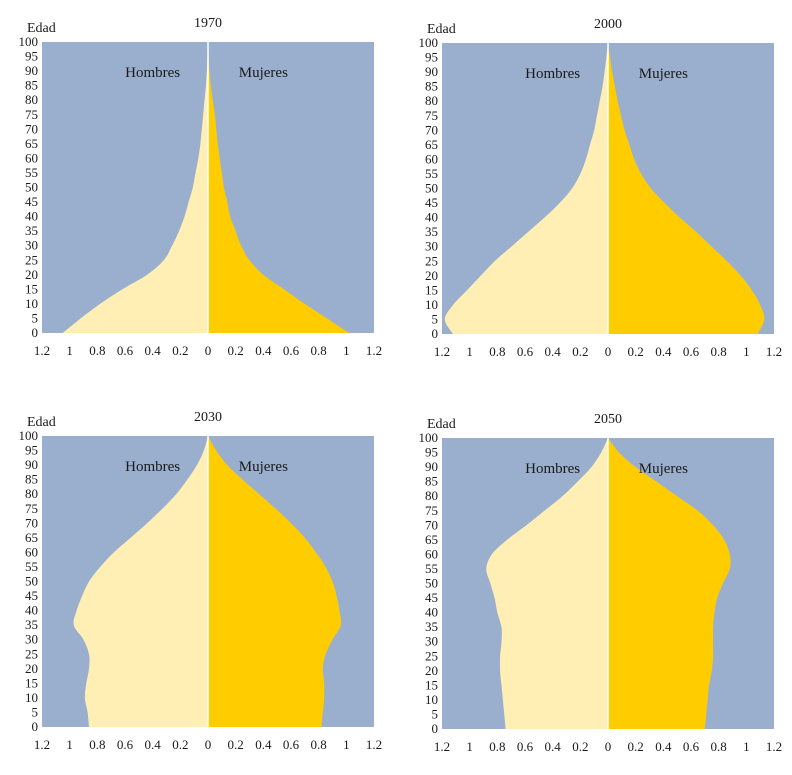 The image size is (792, 775). I want to click on y-tick-label: 80, so click(431, 100).